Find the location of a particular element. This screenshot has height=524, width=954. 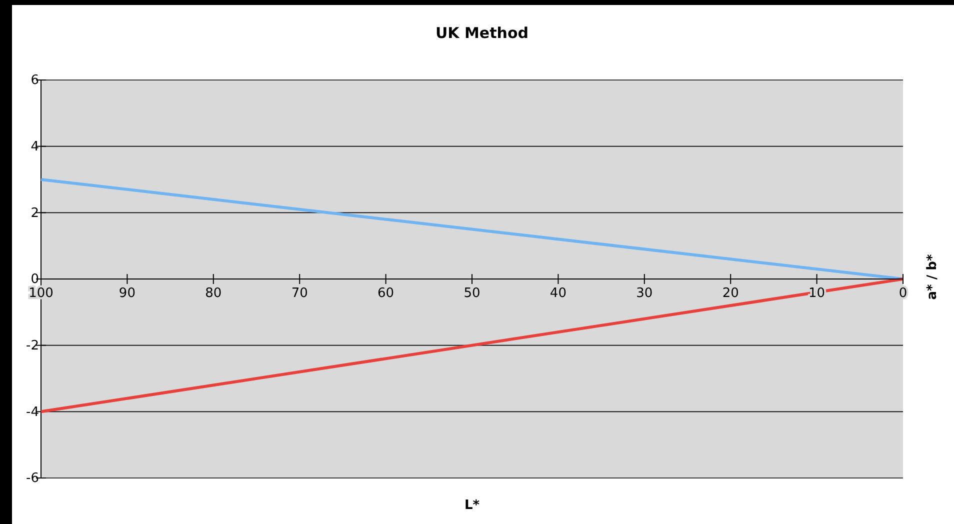

x-axis-title: L* is located at coordinates (472, 505).